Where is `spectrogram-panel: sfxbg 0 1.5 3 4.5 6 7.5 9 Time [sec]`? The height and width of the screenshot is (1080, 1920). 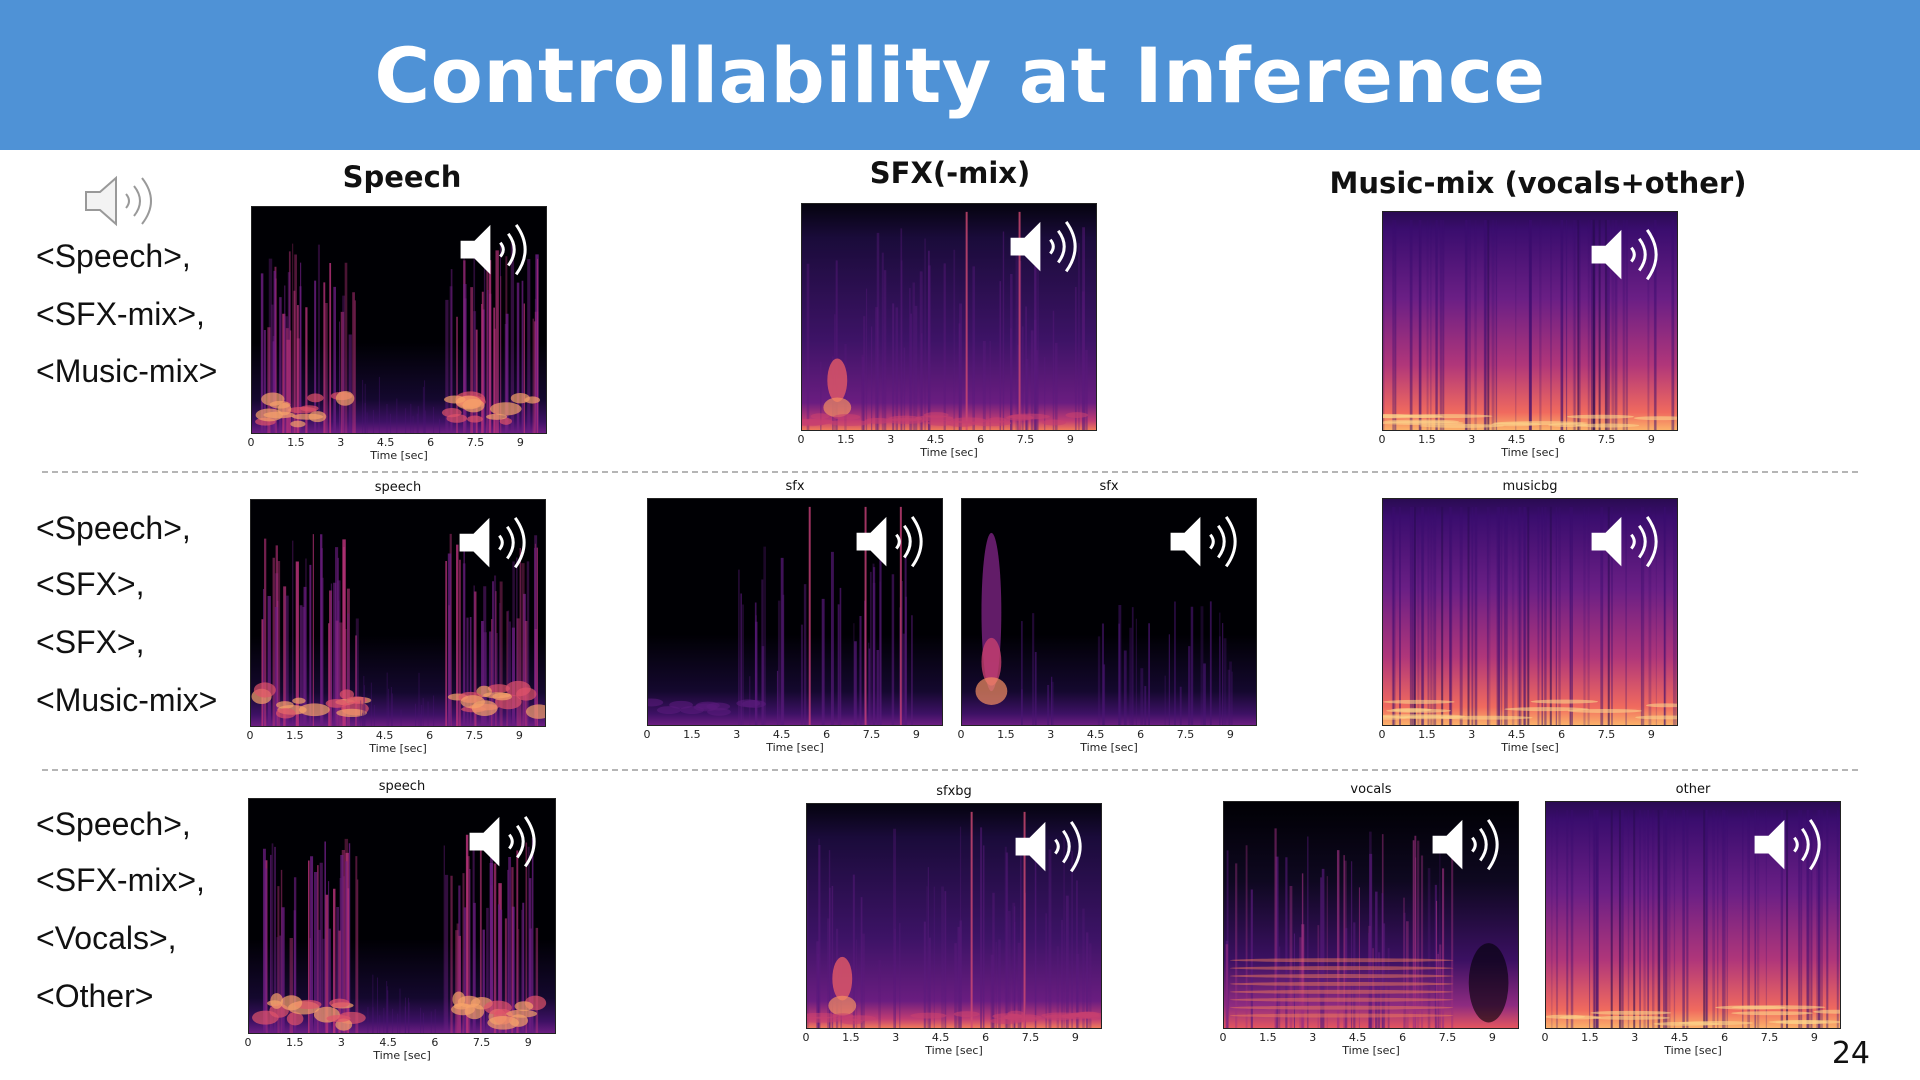
spectrogram-panel: sfxbg 0 1.5 3 4.5 6 7.5 9 Time [sec] is located at coordinates (952, 921).